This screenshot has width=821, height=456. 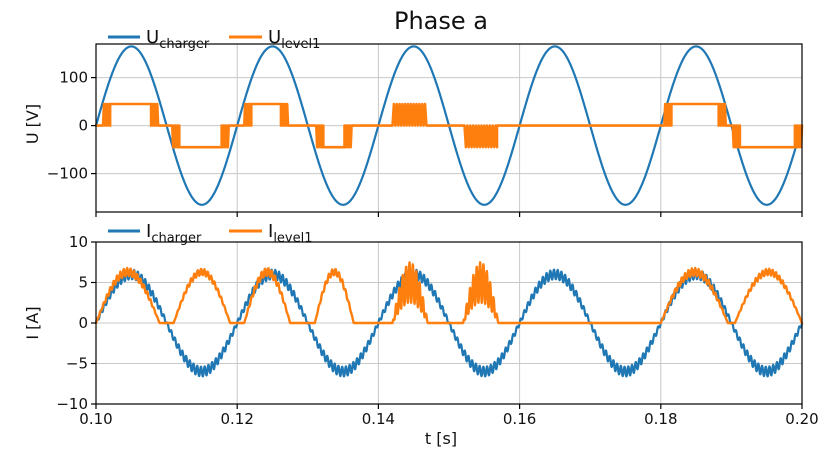 I want to click on legend-voltage-charger-main: U, so click(x=152, y=37).